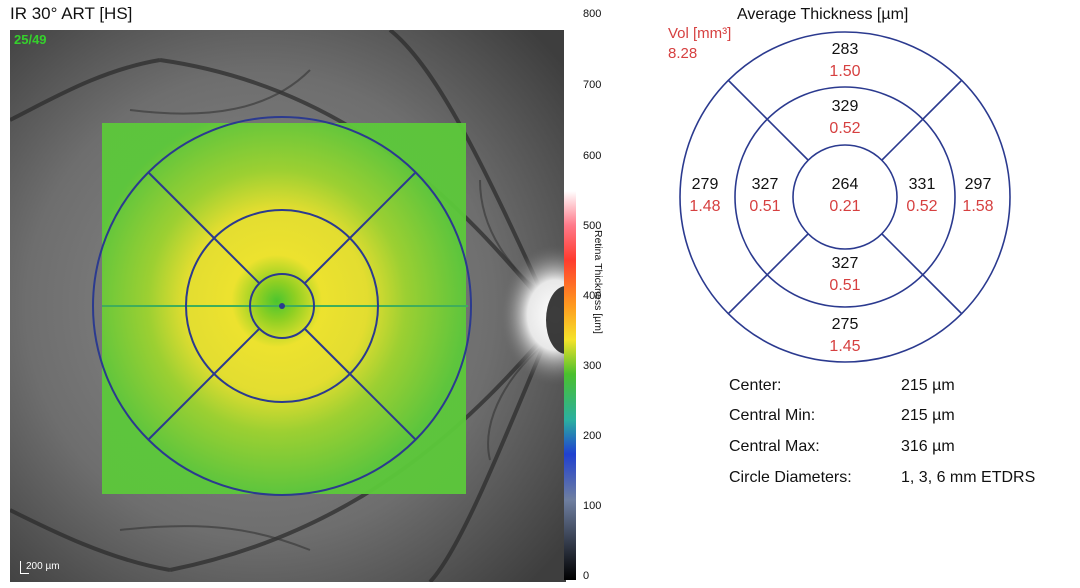 The height and width of the screenshot is (588, 1080). I want to click on colorbar-tick: 200, so click(592, 436).